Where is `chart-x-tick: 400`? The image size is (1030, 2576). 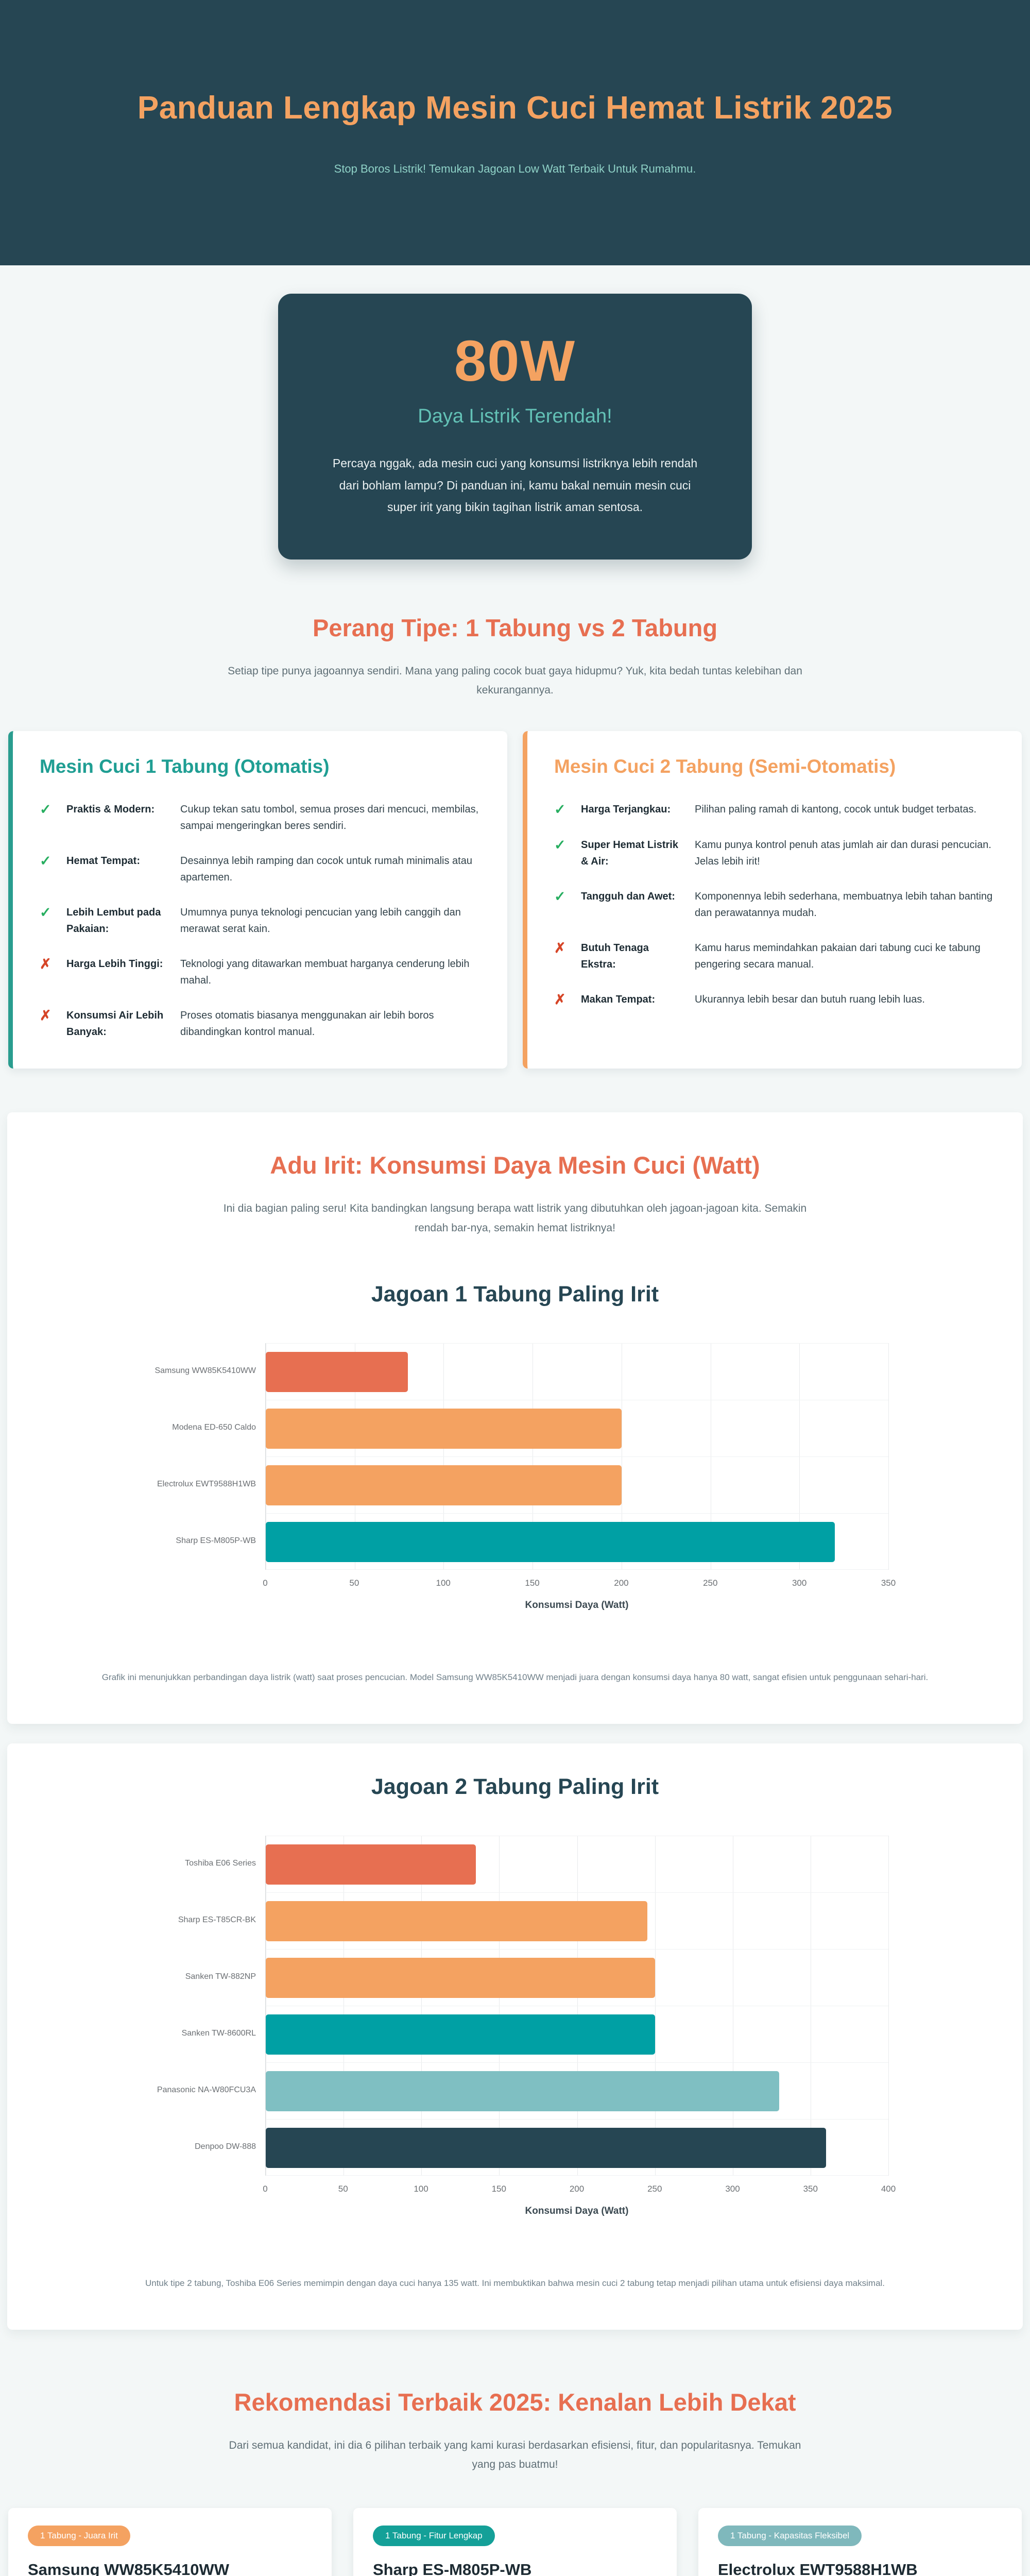 chart-x-tick: 400 is located at coordinates (888, 2188).